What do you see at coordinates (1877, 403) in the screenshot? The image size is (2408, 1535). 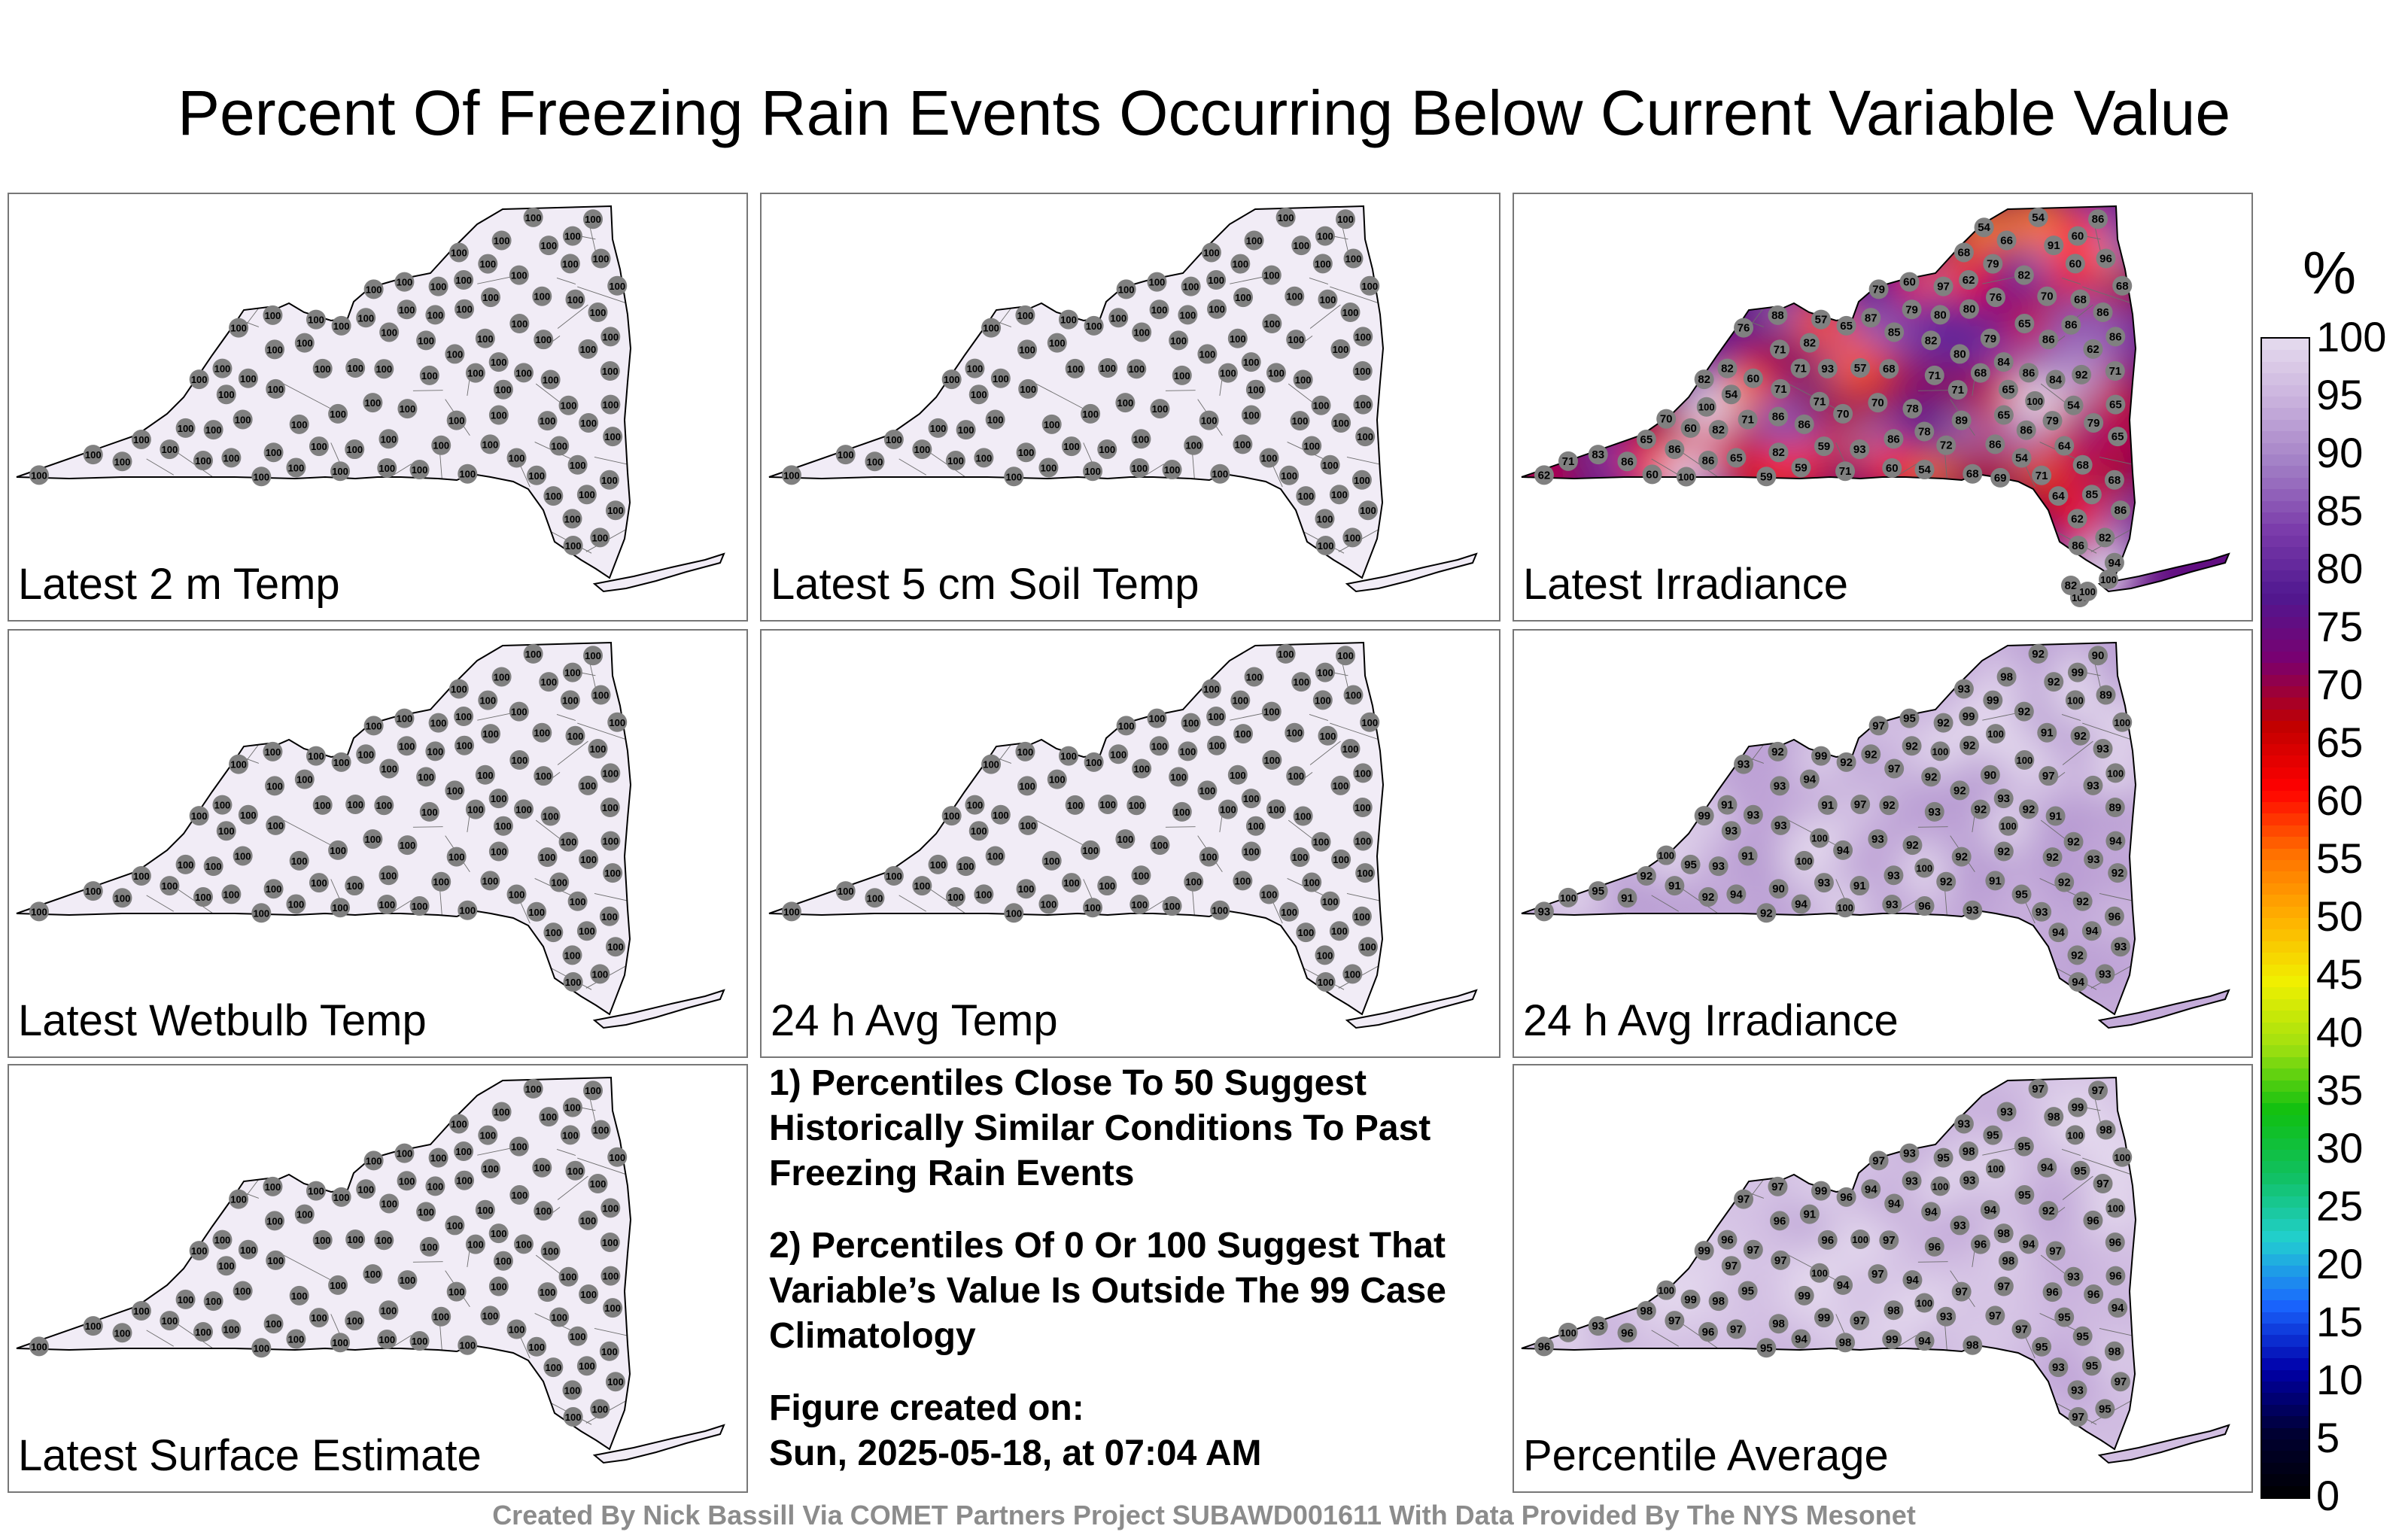 I see `station-value: 70` at bounding box center [1877, 403].